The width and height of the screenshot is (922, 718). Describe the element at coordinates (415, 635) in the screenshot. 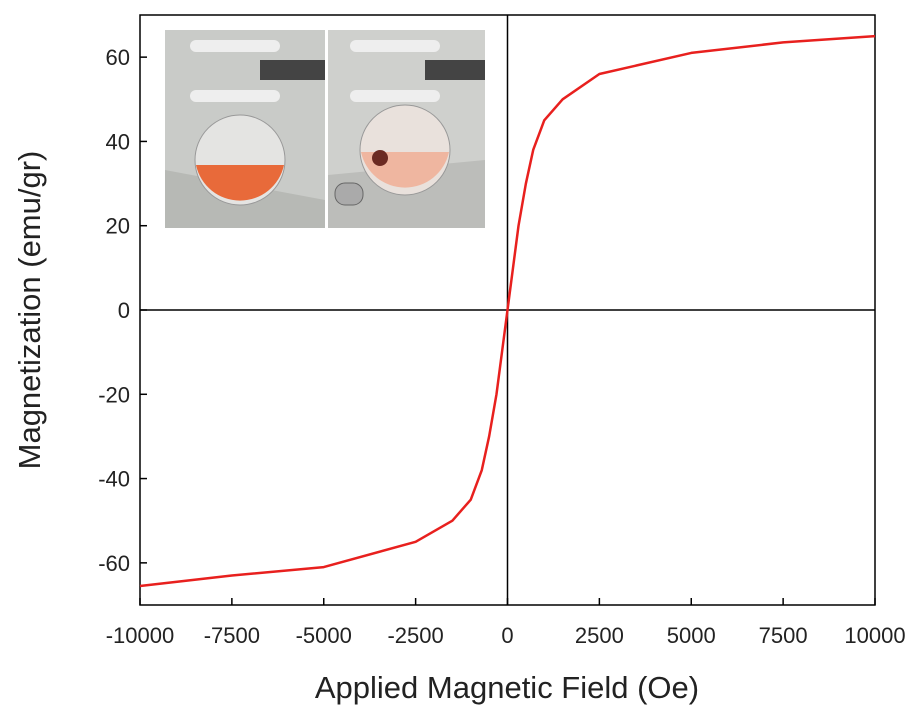

I see `x-tick-label: -2500` at that location.